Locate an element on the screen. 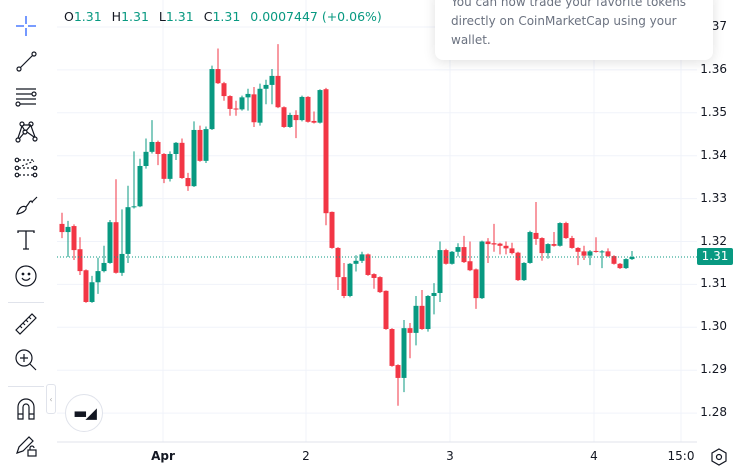 The width and height of the screenshot is (745, 470). time-tick-label: 15:0 is located at coordinates (681, 456).